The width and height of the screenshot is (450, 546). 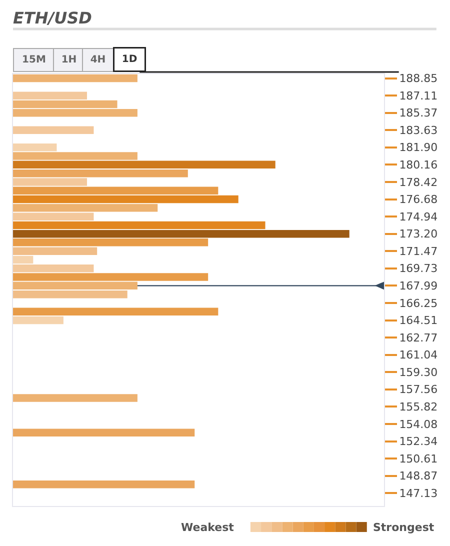 I want to click on y-tick-label: 159.30, so click(x=418, y=372).